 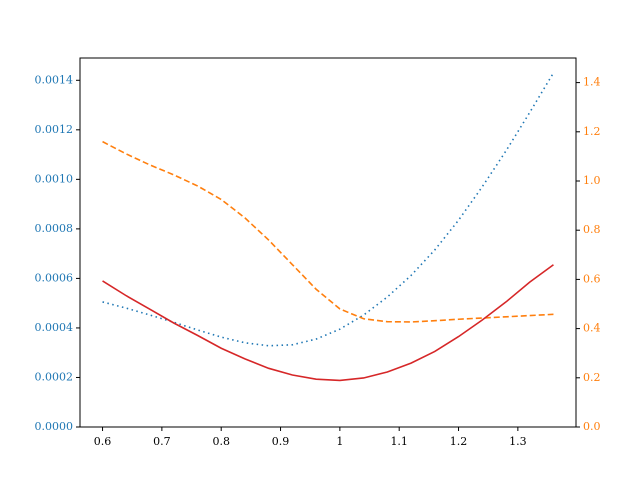 I want to click on y2-tick-label: 0.0, so click(x=592, y=426).